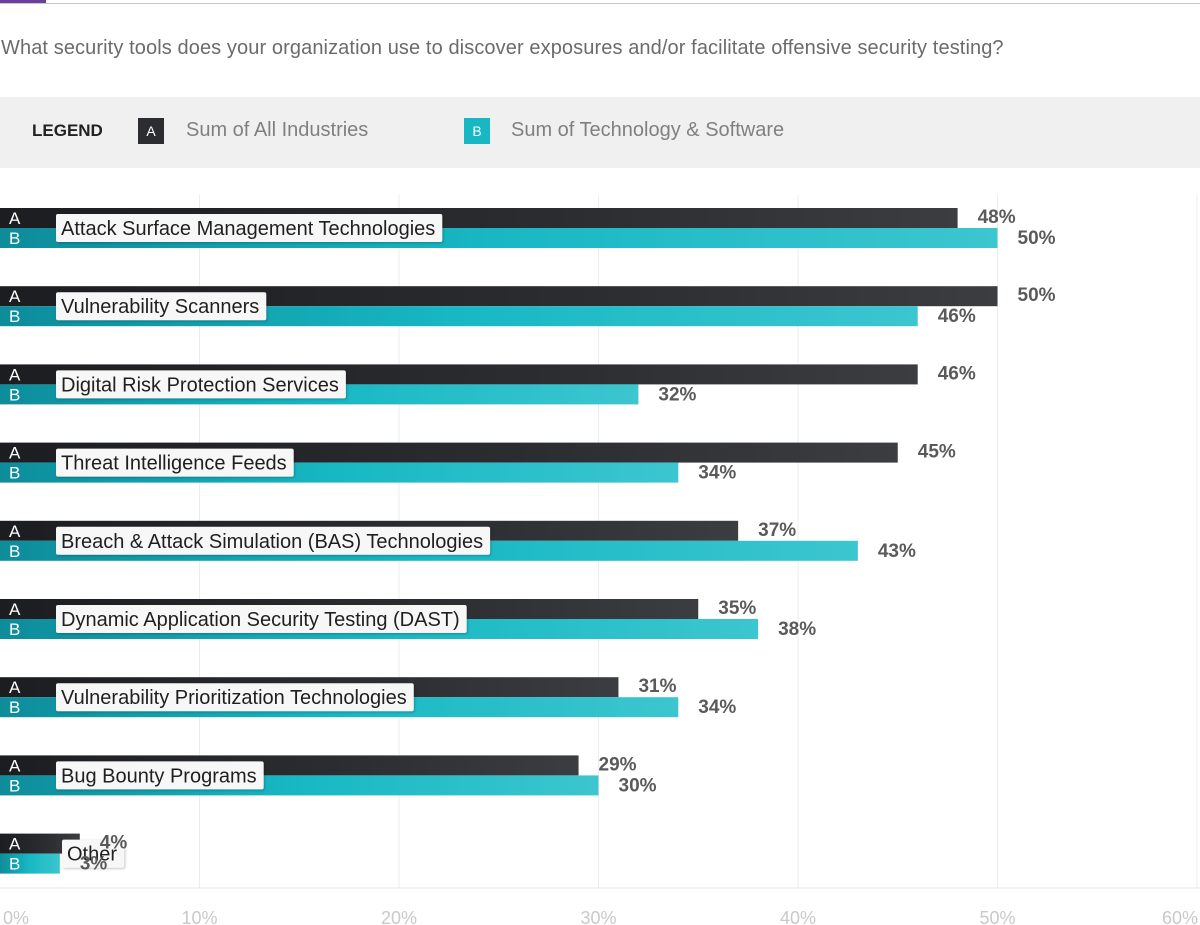 This screenshot has height=925, width=1200. Describe the element at coordinates (638, 785) in the screenshot. I see `value-label-b: 30%` at that location.